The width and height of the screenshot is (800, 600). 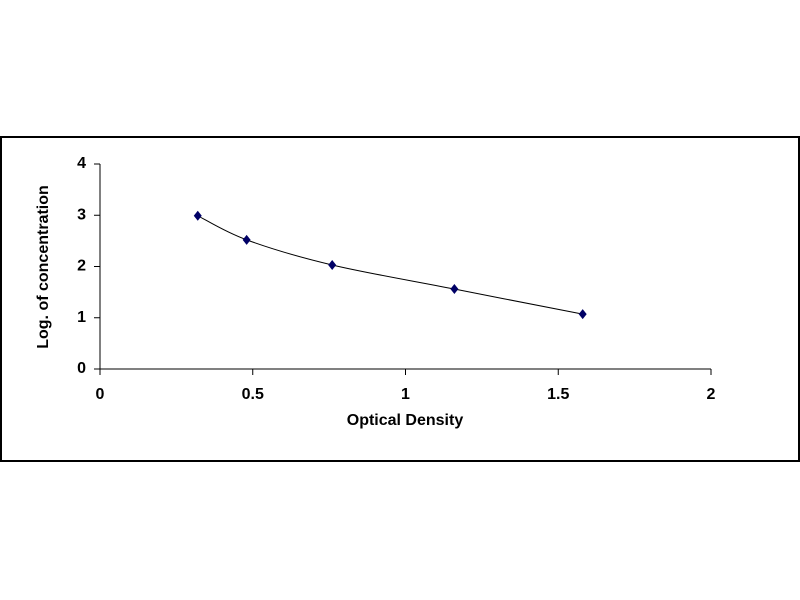 I want to click on x-tick-label: 0, so click(x=100, y=394).